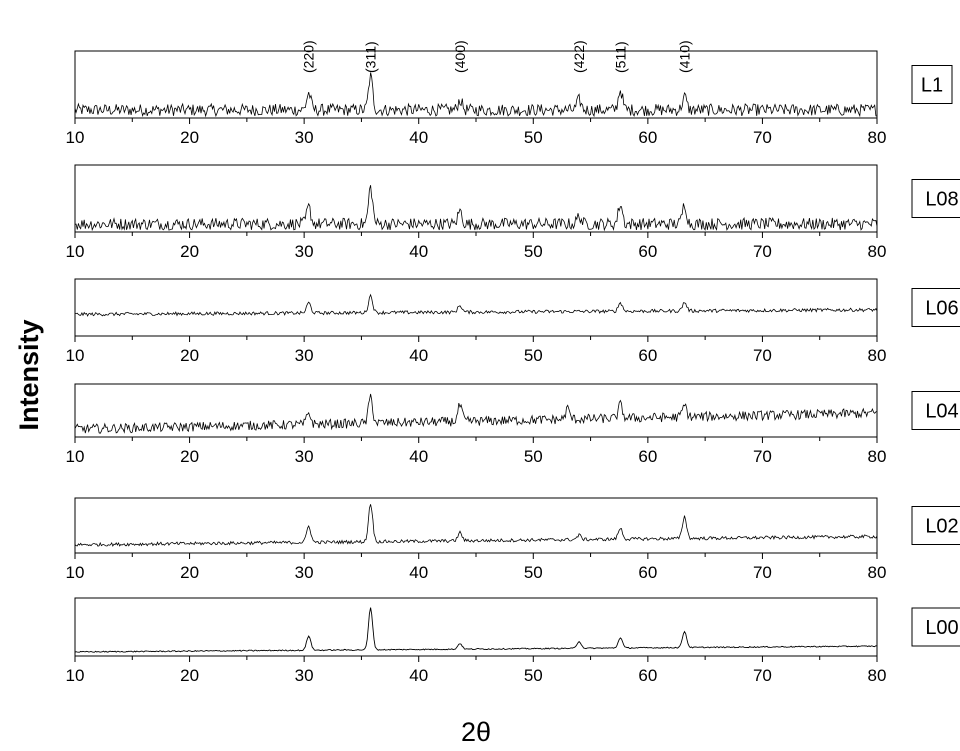  What do you see at coordinates (620, 57) in the screenshot?
I see `peak-label: (511)` at bounding box center [620, 57].